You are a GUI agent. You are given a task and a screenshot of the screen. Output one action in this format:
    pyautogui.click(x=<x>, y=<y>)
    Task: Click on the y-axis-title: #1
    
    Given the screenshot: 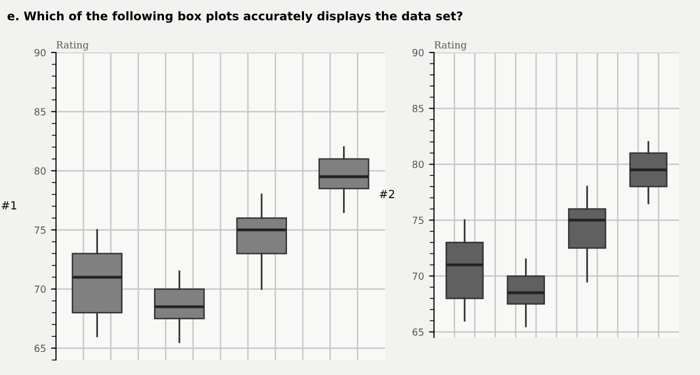 What is the action you would take?
    pyautogui.click(x=9, y=205)
    